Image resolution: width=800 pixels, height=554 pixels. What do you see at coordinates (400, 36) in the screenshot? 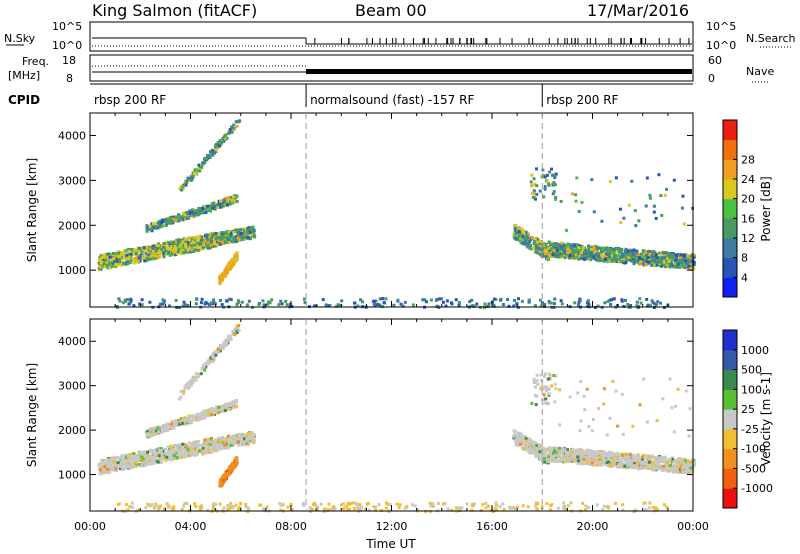
I see `sky-search-panel: N.Sky 10^5 10^0 10^5 10^0 N.Search` at bounding box center [400, 36].